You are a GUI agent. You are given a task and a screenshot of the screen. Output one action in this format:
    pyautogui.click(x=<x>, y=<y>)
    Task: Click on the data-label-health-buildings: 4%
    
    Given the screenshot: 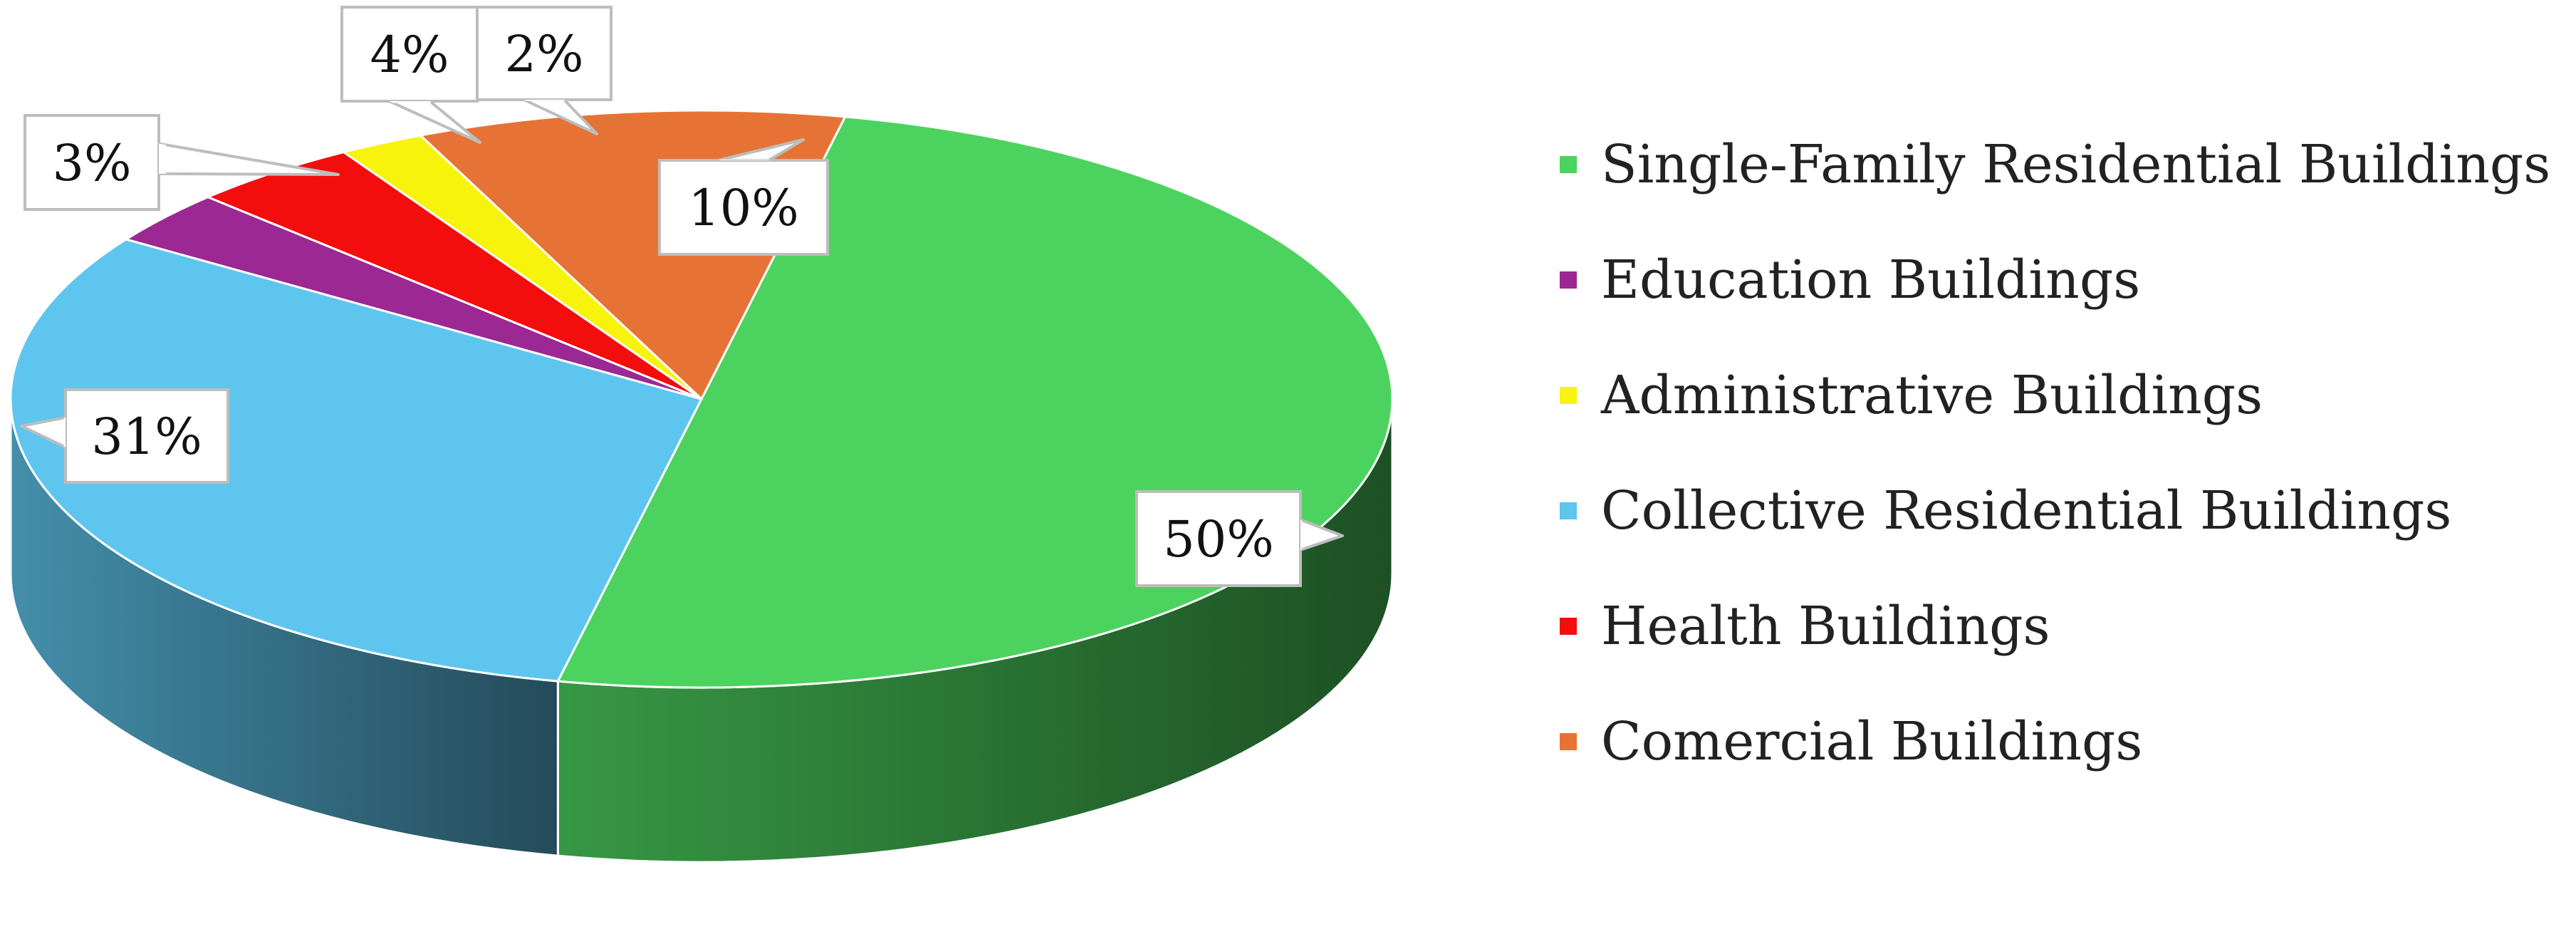 What is the action you would take?
    pyautogui.click(x=410, y=75)
    